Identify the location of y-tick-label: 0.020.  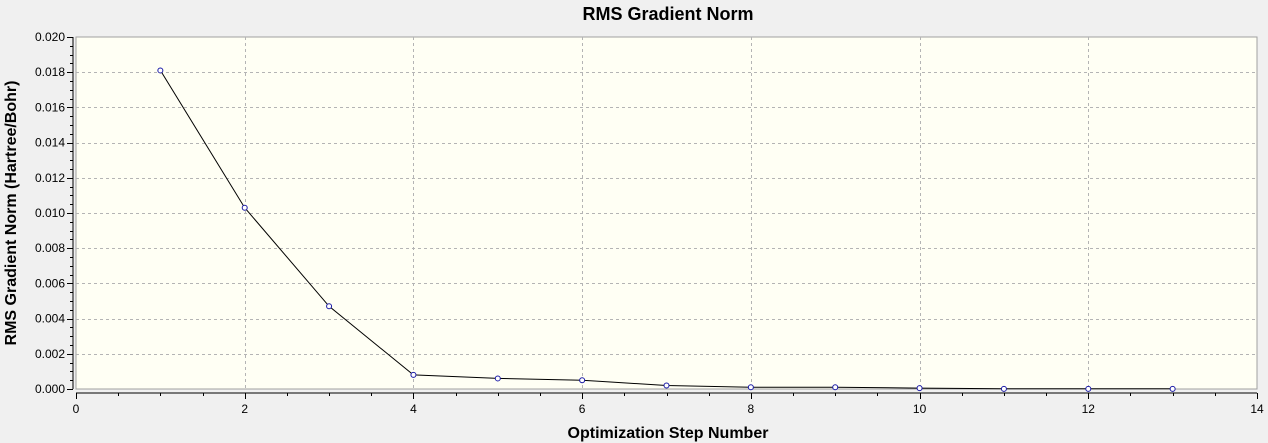
(50, 37).